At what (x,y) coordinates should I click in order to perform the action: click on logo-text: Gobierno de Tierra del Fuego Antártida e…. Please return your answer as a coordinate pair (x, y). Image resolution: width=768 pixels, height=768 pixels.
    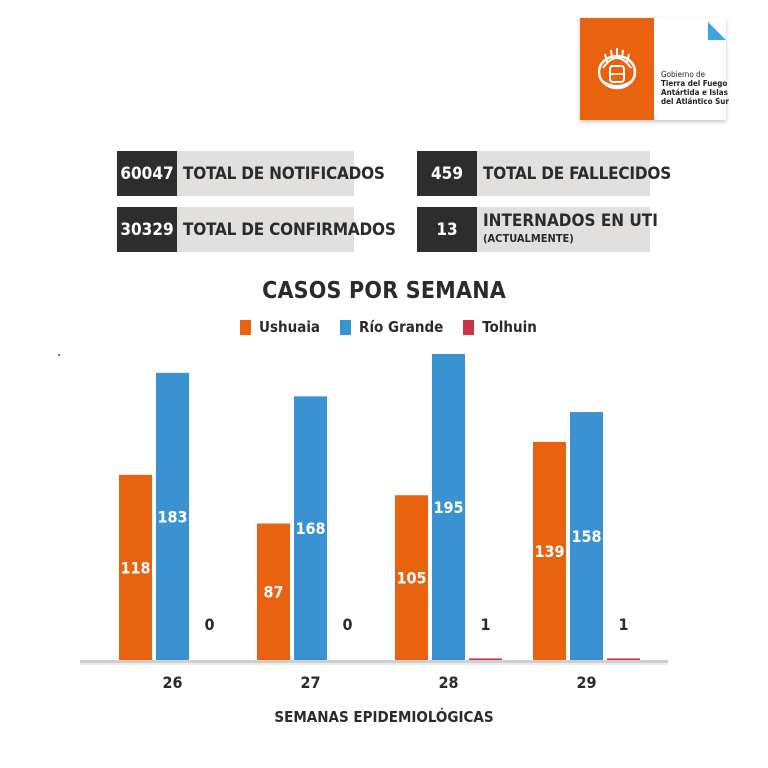
    Looking at the image, I should click on (695, 88).